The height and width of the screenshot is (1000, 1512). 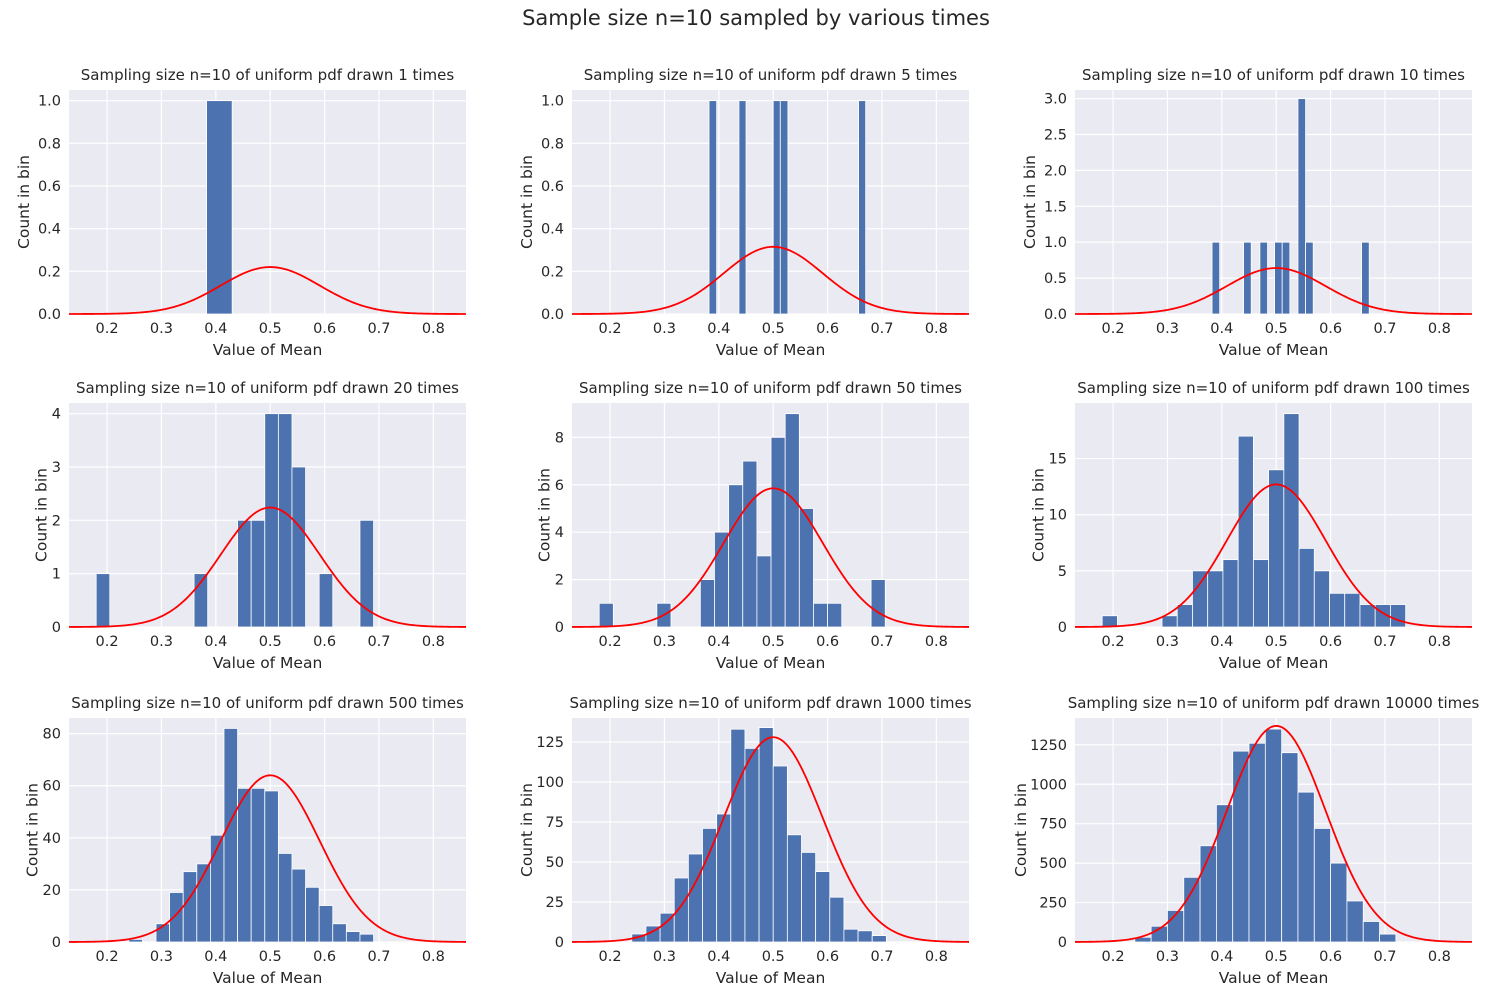 What do you see at coordinates (1048, 746) in the screenshot?
I see `y-tick-label: 1250` at bounding box center [1048, 746].